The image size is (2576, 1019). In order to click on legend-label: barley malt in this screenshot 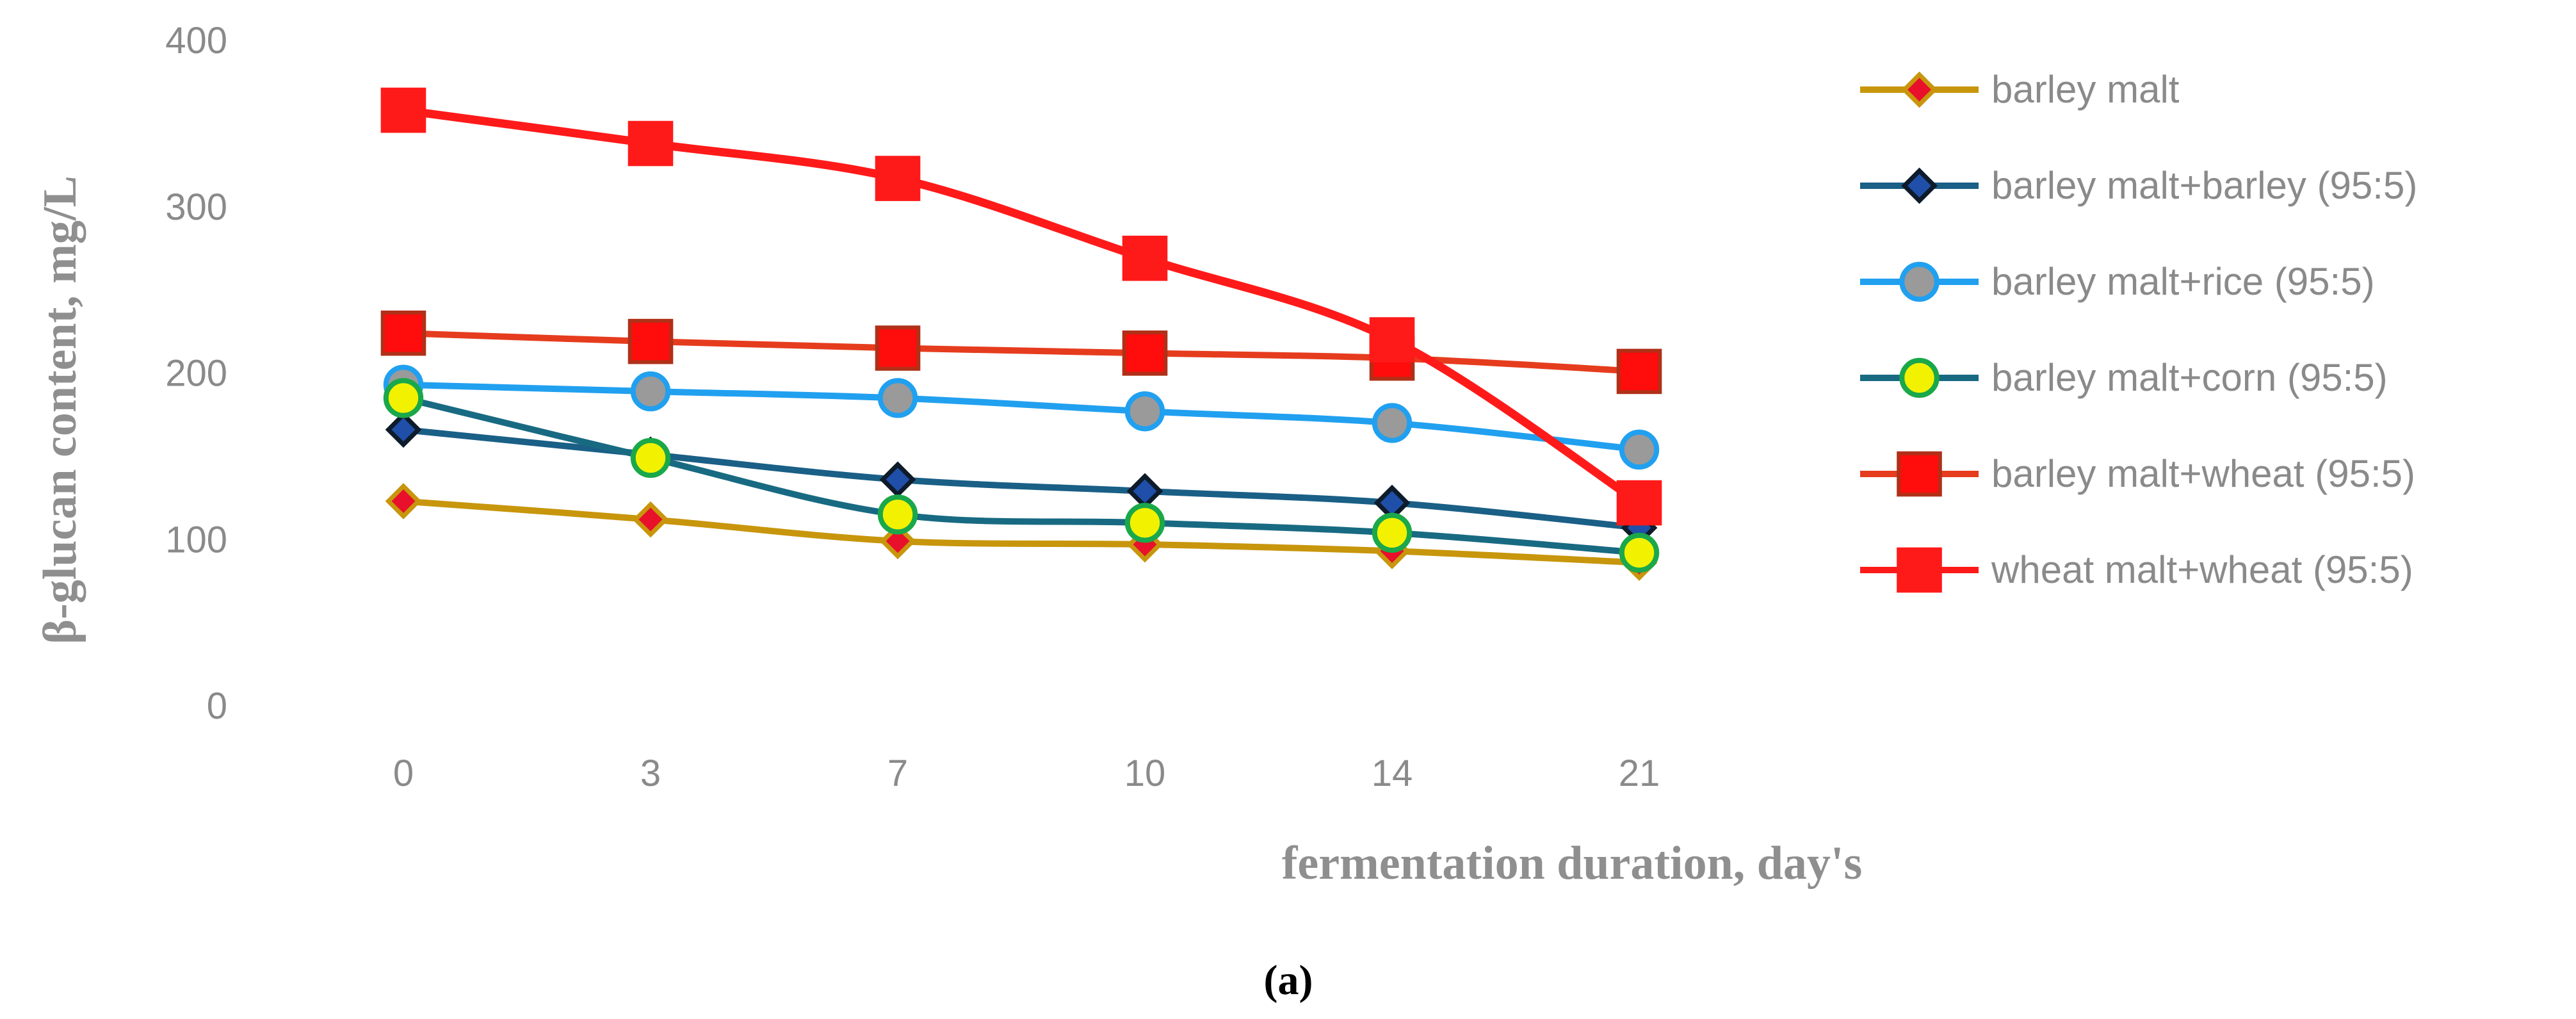, I will do `click(2085, 89)`.